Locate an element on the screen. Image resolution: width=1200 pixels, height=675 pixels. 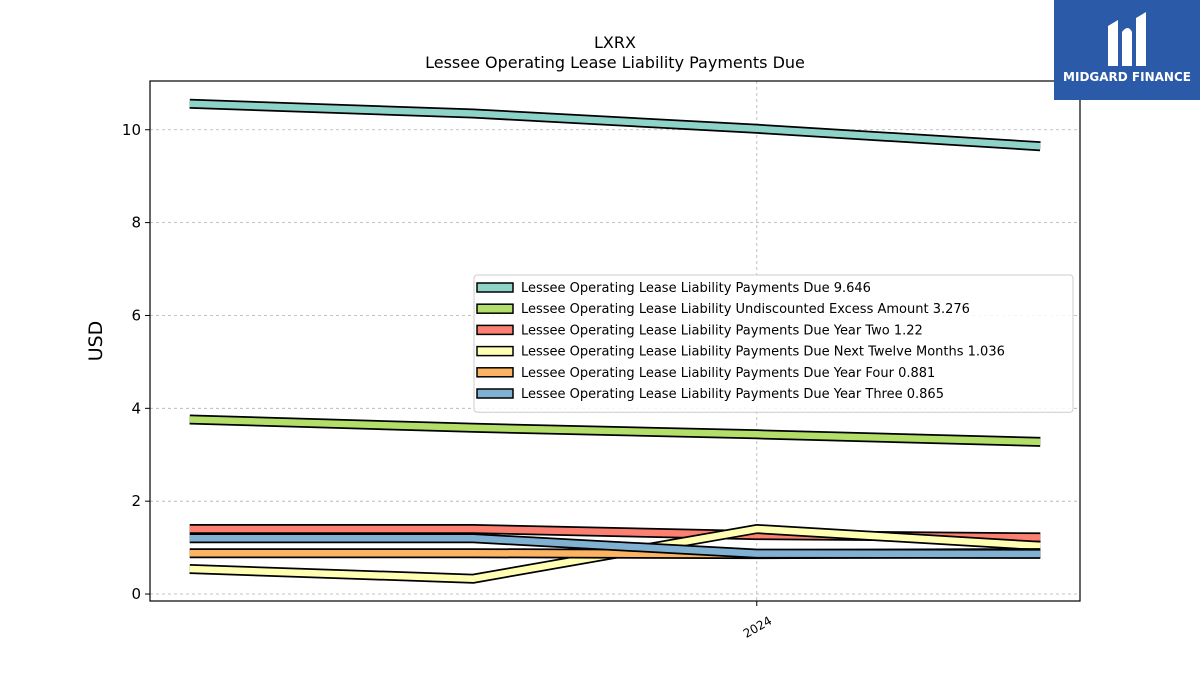
legend-box is located at coordinates (773, 343).